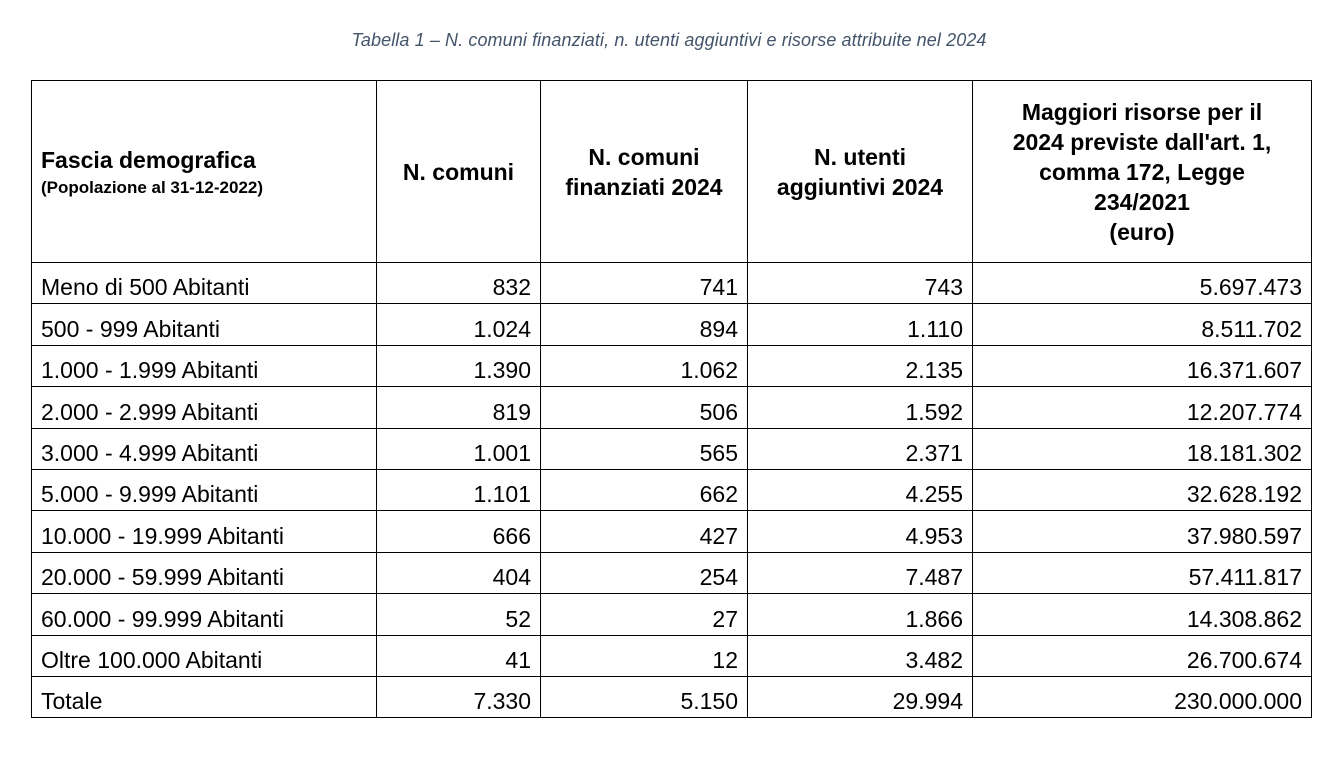  What do you see at coordinates (644, 324) in the screenshot?
I see `cell-finanziati: 894` at bounding box center [644, 324].